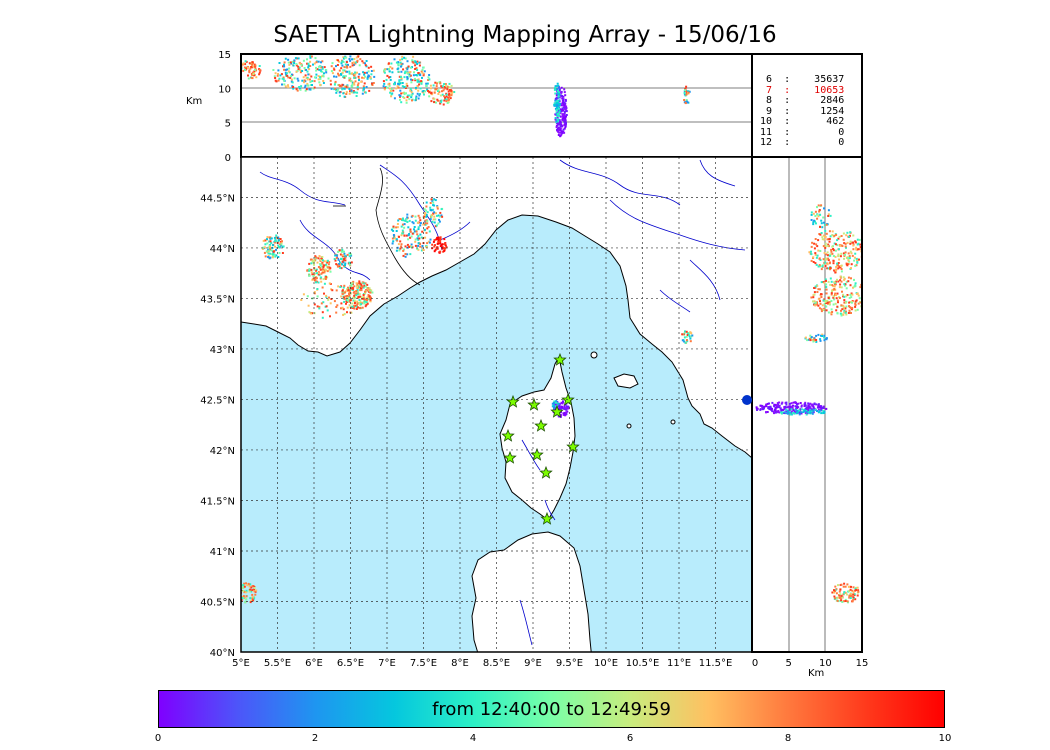  What do you see at coordinates (626, 381) in the screenshot?
I see `elba-island` at bounding box center [626, 381].